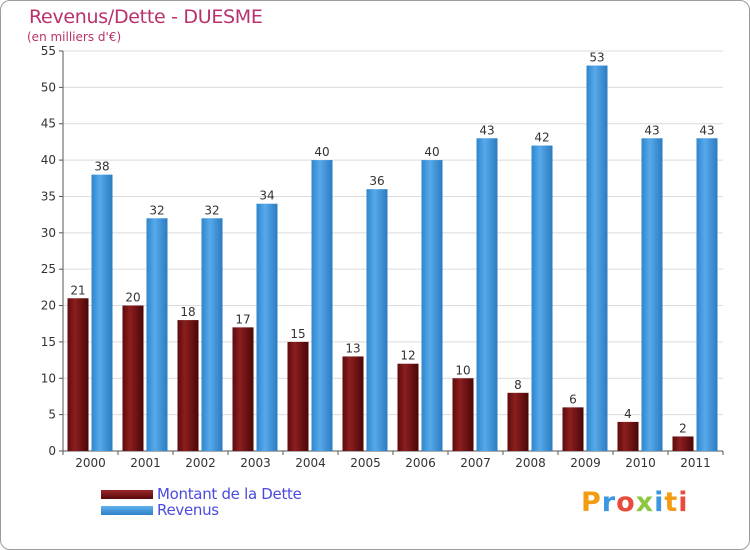 Image resolution: width=750 pixels, height=550 pixels. I want to click on proxiti-logo: Proxiti, so click(635, 502).